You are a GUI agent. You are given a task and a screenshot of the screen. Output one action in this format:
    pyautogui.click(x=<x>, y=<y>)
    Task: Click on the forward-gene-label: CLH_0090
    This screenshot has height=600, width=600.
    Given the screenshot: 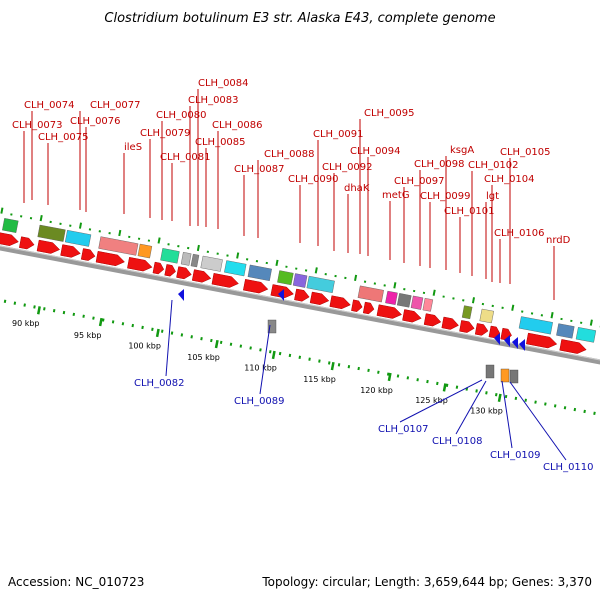 What is the action you would take?
    pyautogui.click(x=313, y=179)
    